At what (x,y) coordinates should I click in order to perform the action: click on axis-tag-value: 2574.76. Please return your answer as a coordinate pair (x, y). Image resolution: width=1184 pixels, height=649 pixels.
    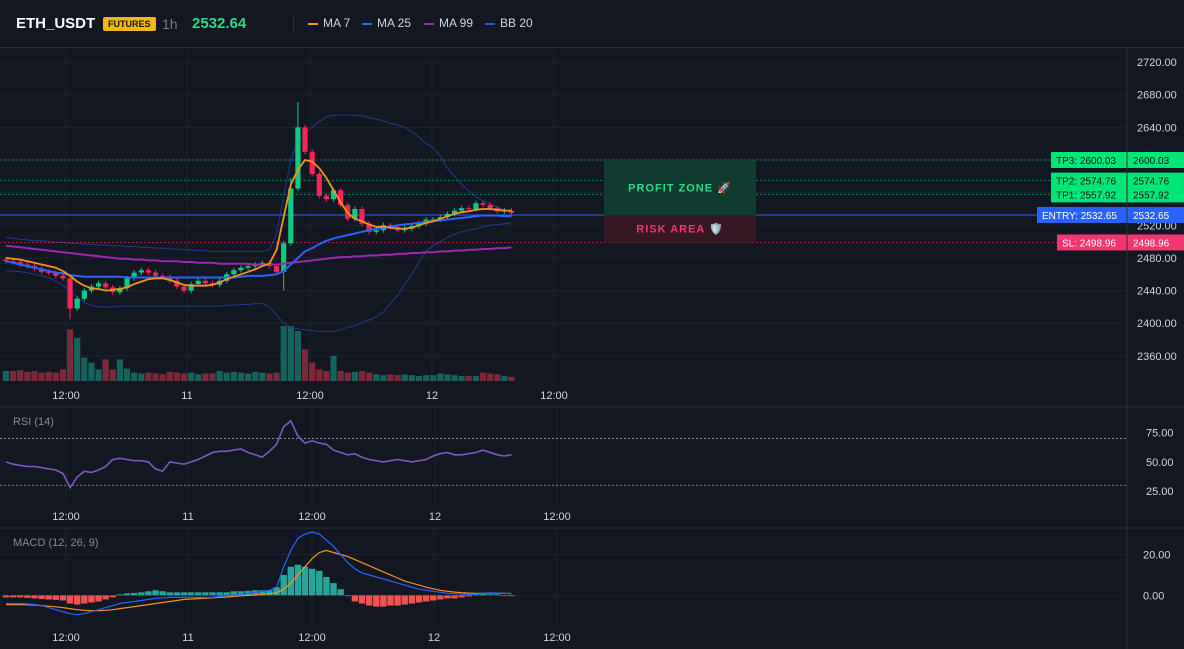
    Looking at the image, I should click on (1151, 182).